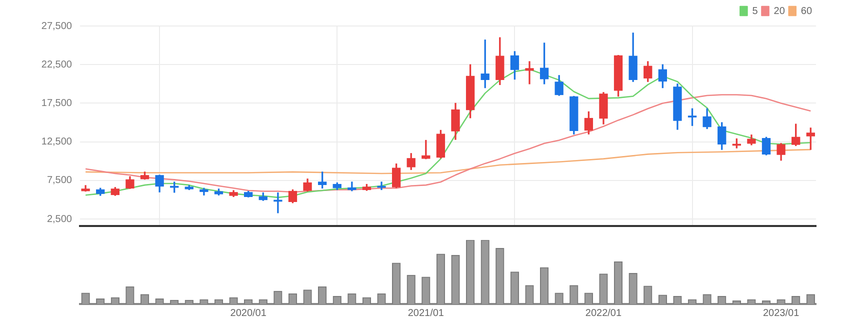  I want to click on candlestick, so click(529, 72).